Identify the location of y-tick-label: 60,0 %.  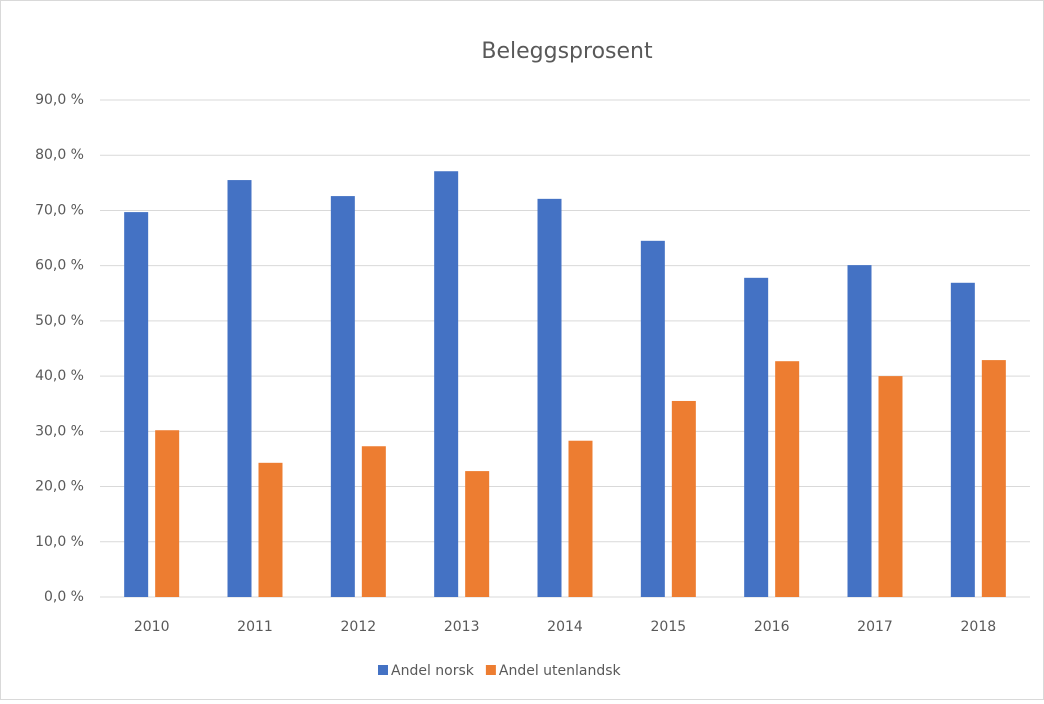
(59, 266).